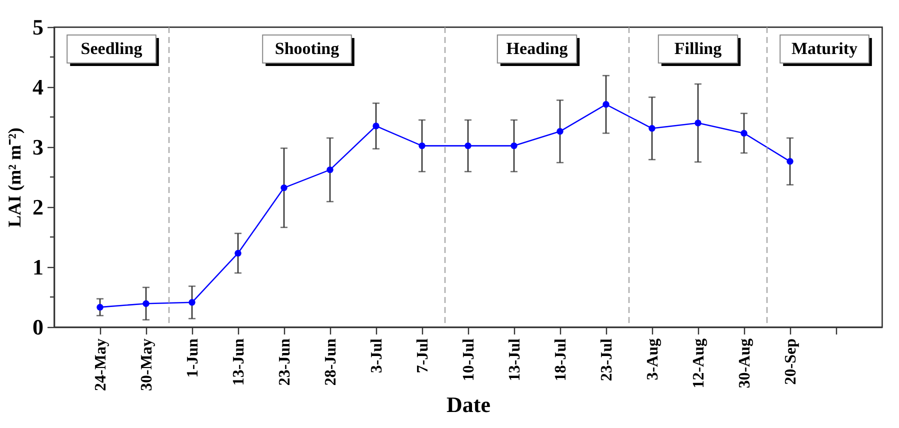 The image size is (899, 428). Describe the element at coordinates (38, 207) in the screenshot. I see `y-tick-label: 2` at that location.